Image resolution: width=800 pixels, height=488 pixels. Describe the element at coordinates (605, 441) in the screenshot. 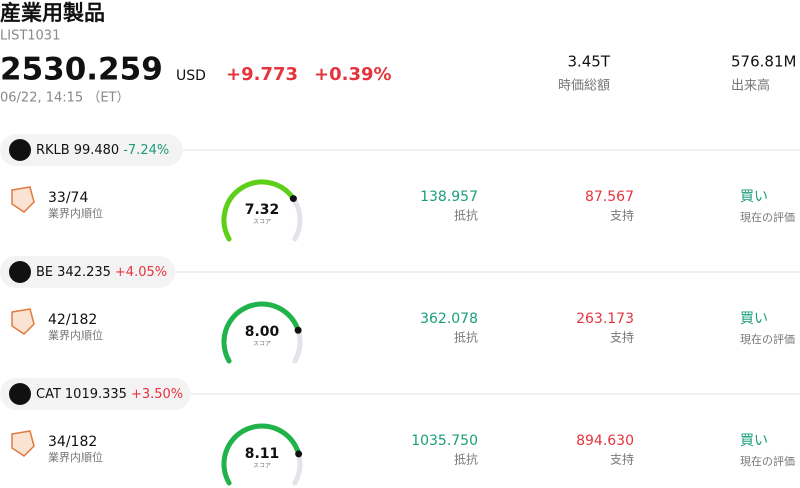

I see `support: 894.630` at that location.